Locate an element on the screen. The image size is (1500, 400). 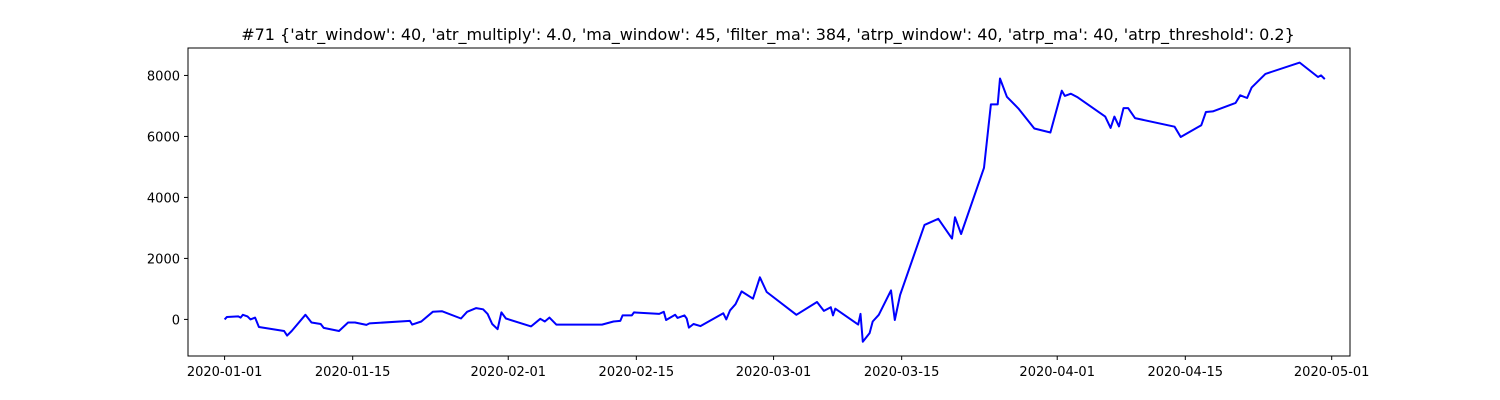
x-tick-label: 2020-02-15 is located at coordinates (637, 372).